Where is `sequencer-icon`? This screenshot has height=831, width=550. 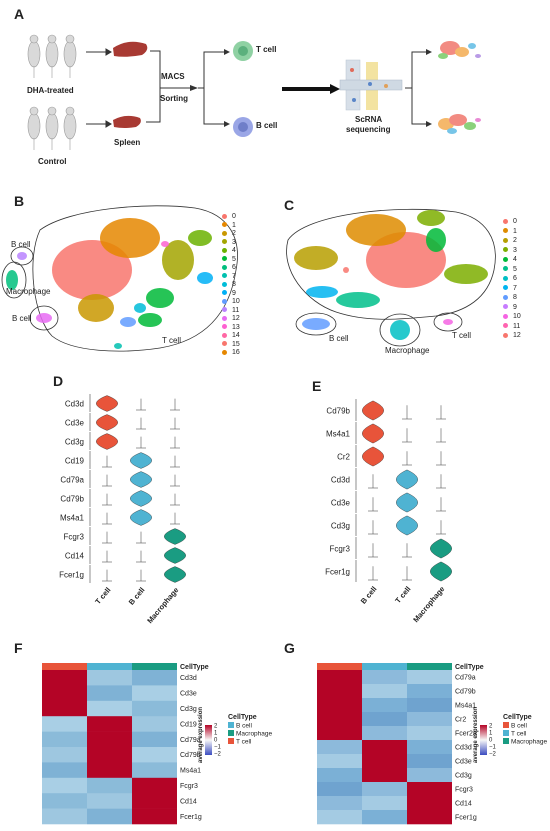
sequencer-icon is located at coordinates (371, 85).